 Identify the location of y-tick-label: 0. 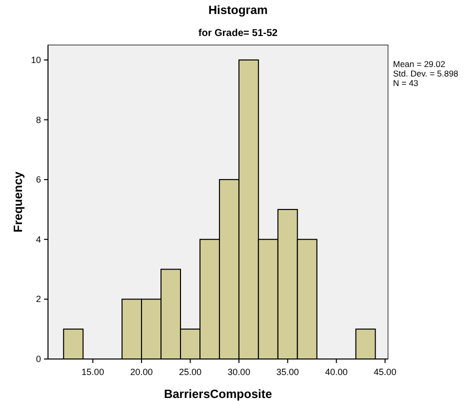
(38, 359).